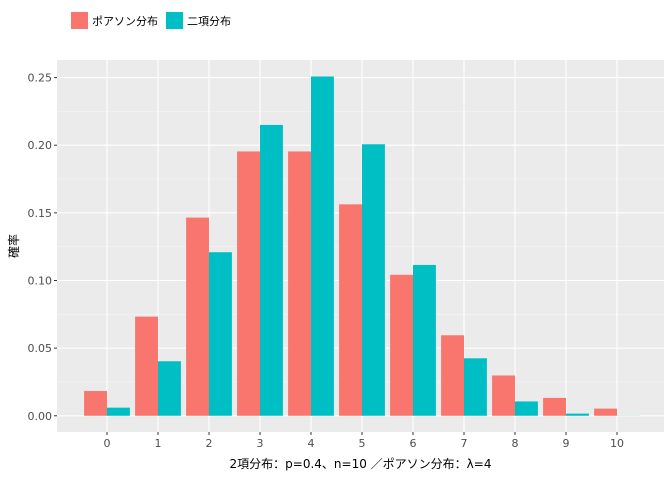  What do you see at coordinates (13, 246) in the screenshot?
I see `y-axis-title: 確率` at bounding box center [13, 246].